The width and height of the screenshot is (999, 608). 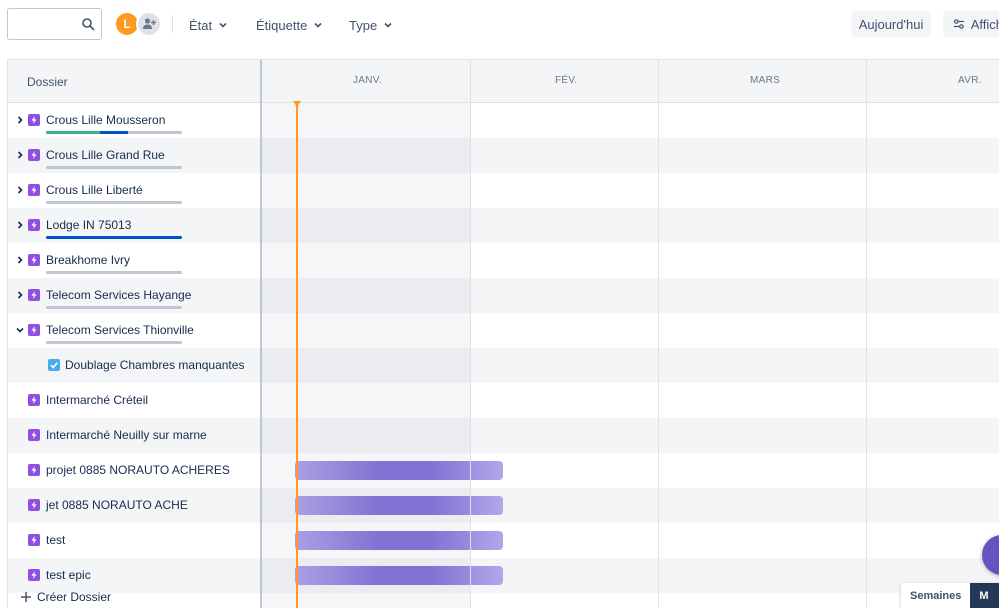 I want to click on epic-row: Lodge IN 75013, so click(x=503, y=225).